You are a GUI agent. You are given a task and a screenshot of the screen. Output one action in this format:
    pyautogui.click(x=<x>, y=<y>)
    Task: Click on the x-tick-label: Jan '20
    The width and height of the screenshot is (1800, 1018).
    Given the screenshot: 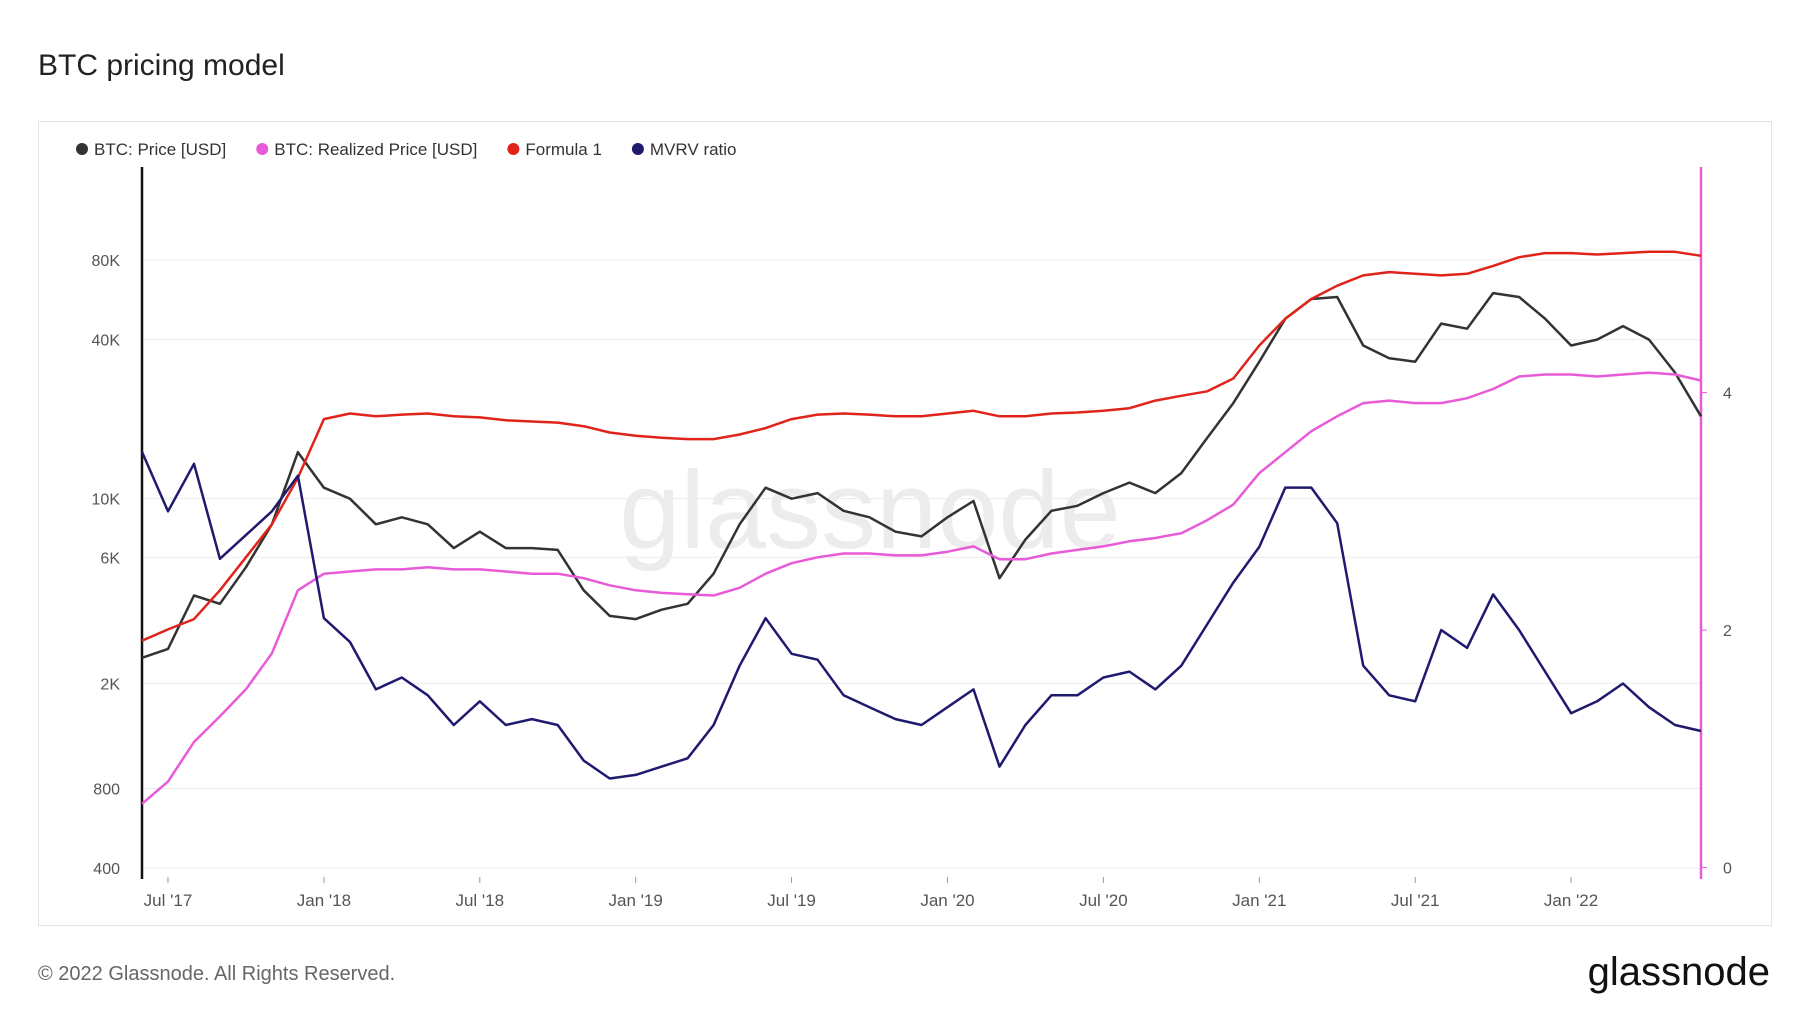 What is the action you would take?
    pyautogui.click(x=947, y=900)
    